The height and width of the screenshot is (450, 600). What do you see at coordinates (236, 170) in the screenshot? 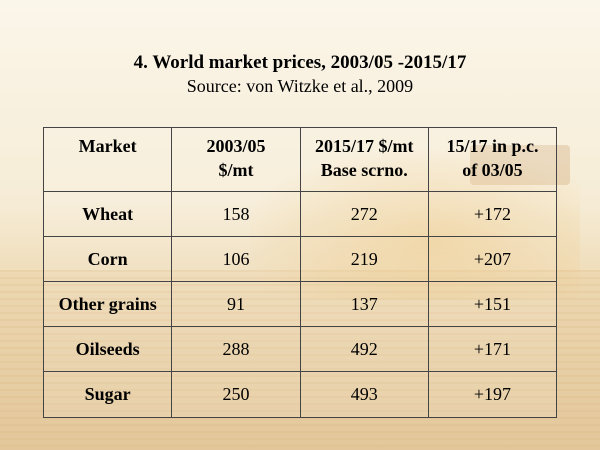
I see `header-2003-05-line2: $/mt` at bounding box center [236, 170].